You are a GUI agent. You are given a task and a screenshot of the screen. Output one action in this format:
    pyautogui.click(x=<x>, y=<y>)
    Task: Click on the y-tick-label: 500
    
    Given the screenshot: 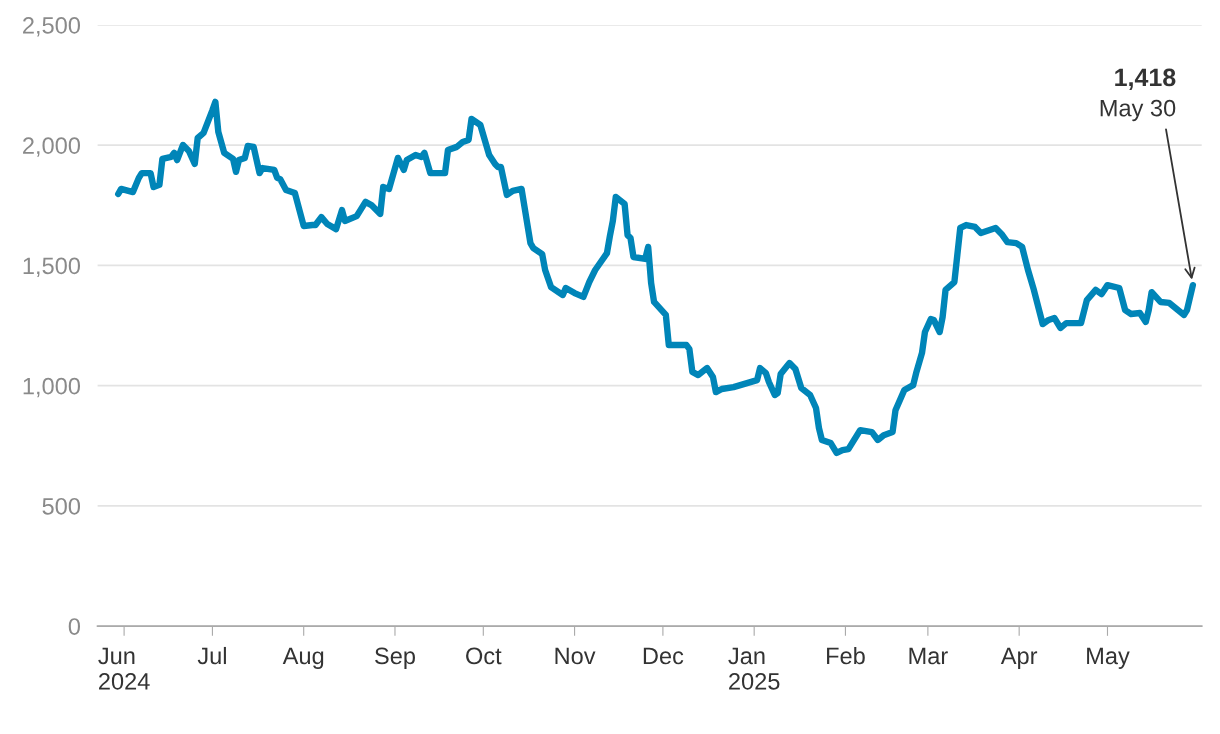 What is the action you would take?
    pyautogui.click(x=61, y=506)
    